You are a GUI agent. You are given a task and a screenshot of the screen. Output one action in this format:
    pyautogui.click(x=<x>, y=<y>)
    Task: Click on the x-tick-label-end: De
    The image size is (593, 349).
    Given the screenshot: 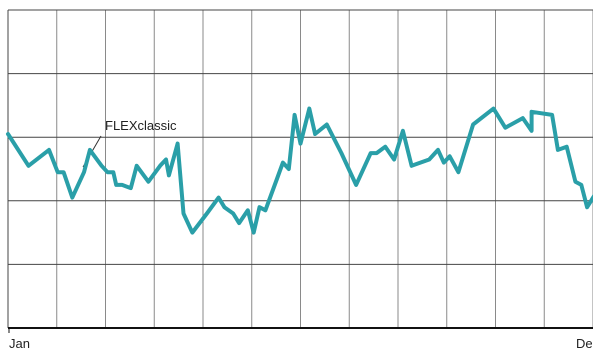 What is the action you would take?
    pyautogui.click(x=584, y=342)
    